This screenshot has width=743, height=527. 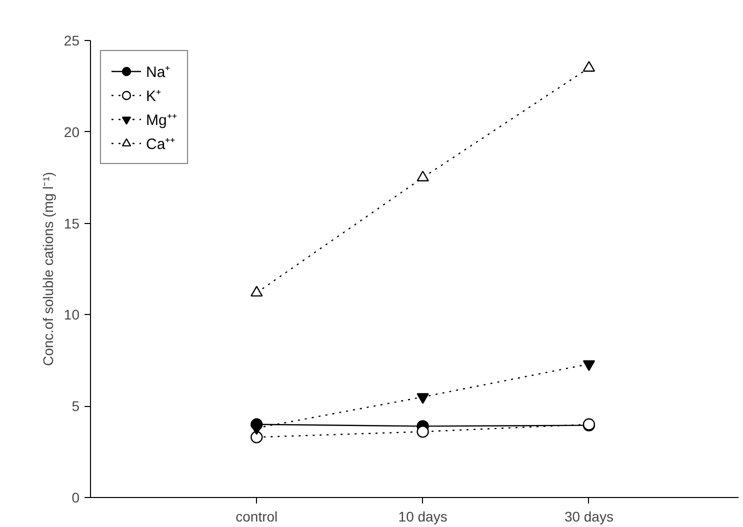 I want to click on y-tick-label: 10, so click(x=72, y=314).